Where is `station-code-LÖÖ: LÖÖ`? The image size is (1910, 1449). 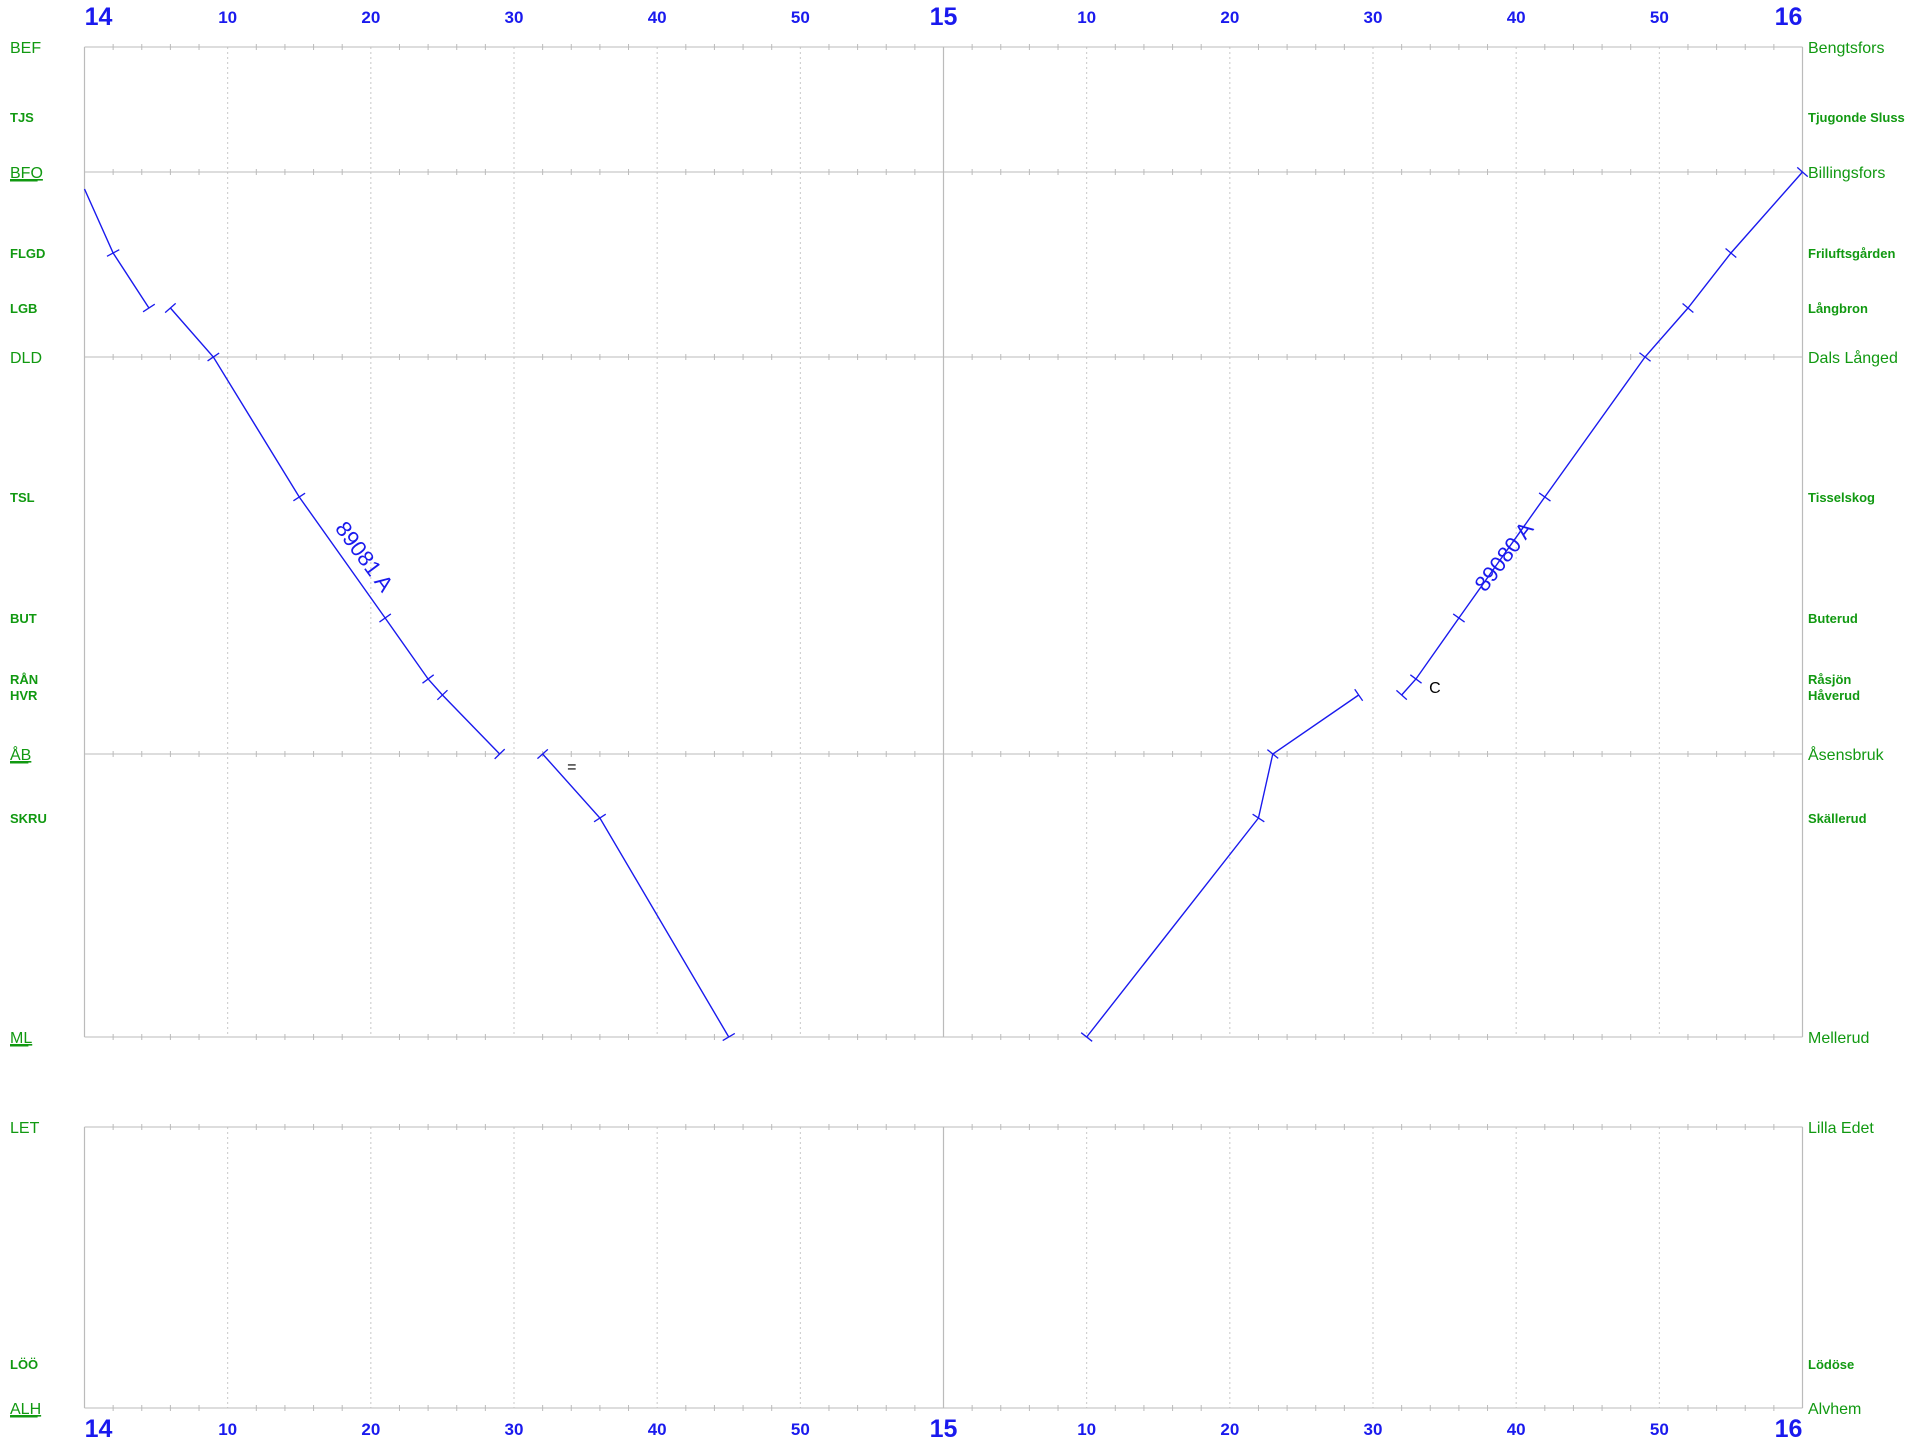 station-code-LÖÖ: LÖÖ is located at coordinates (24, 1364).